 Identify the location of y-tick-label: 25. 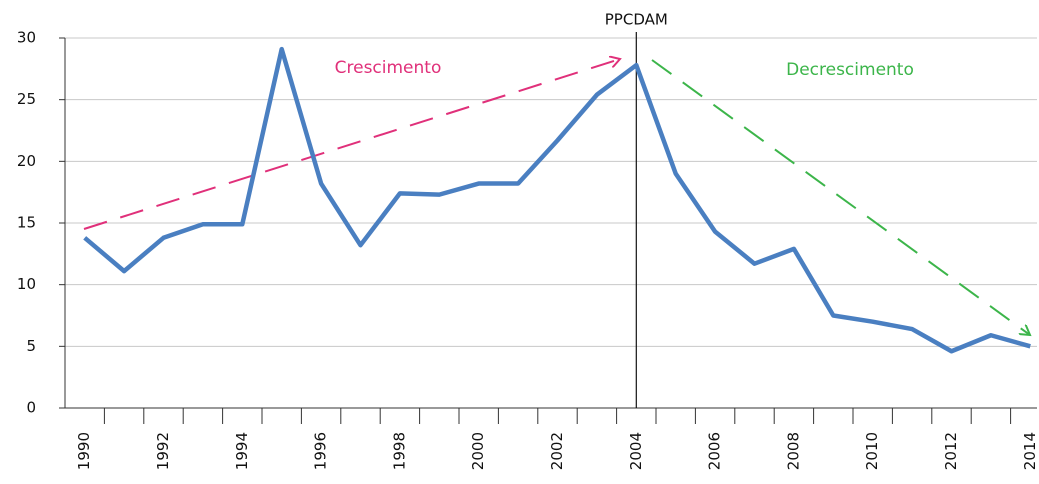
(26, 99).